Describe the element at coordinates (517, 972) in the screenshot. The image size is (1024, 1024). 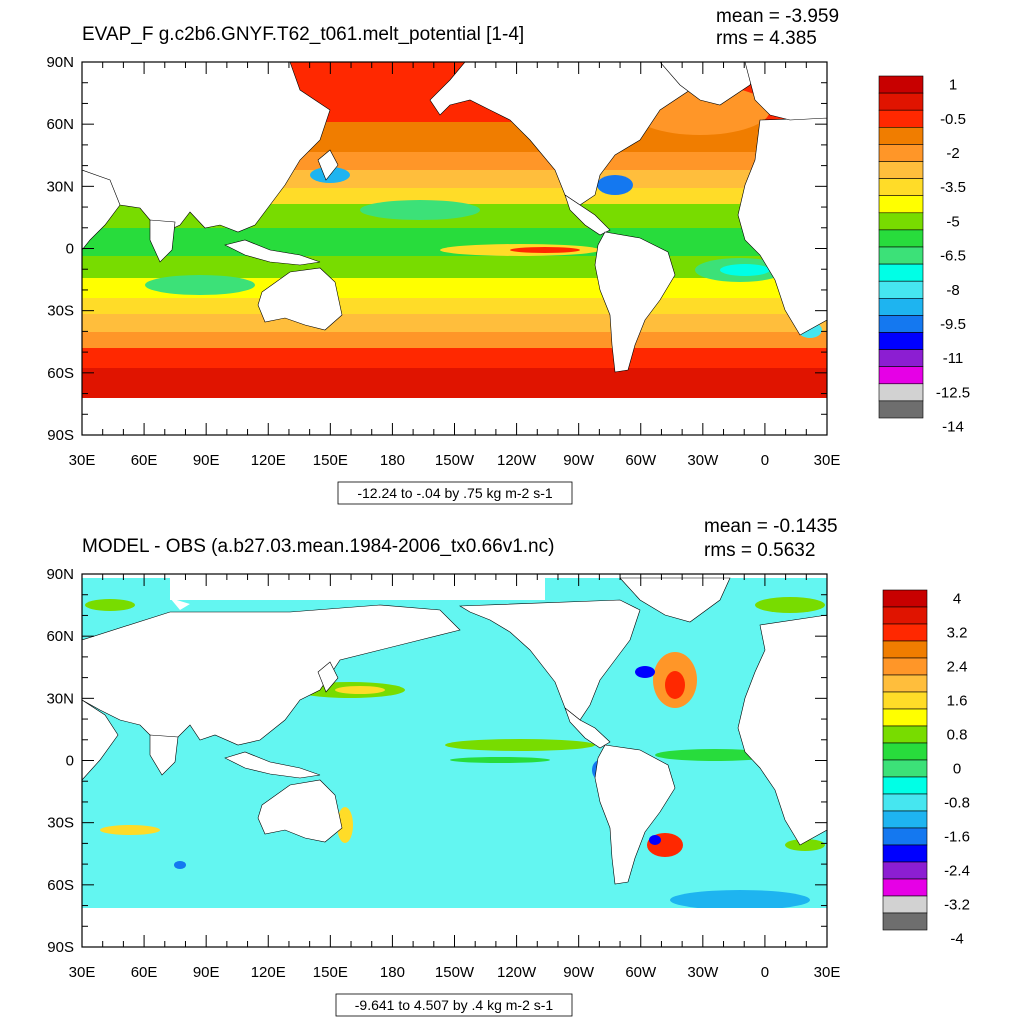
I see `lon-label: 120W` at that location.